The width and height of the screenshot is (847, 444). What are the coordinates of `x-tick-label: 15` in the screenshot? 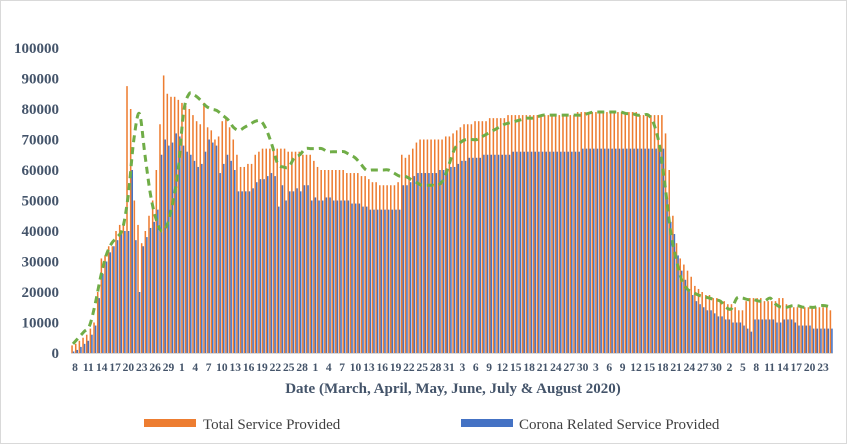 It's located at (516, 368).